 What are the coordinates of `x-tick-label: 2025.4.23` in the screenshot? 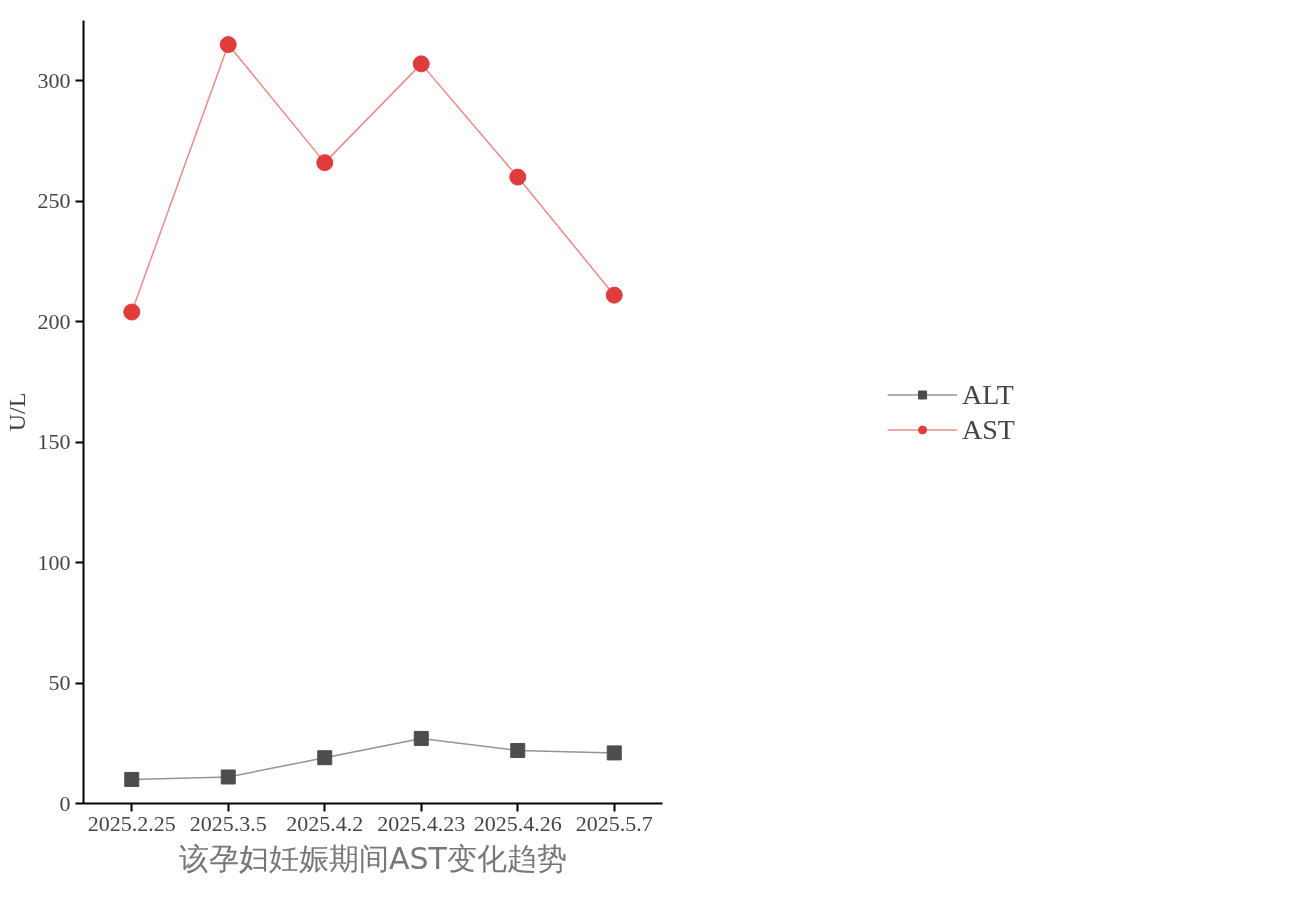 It's located at (421, 823).